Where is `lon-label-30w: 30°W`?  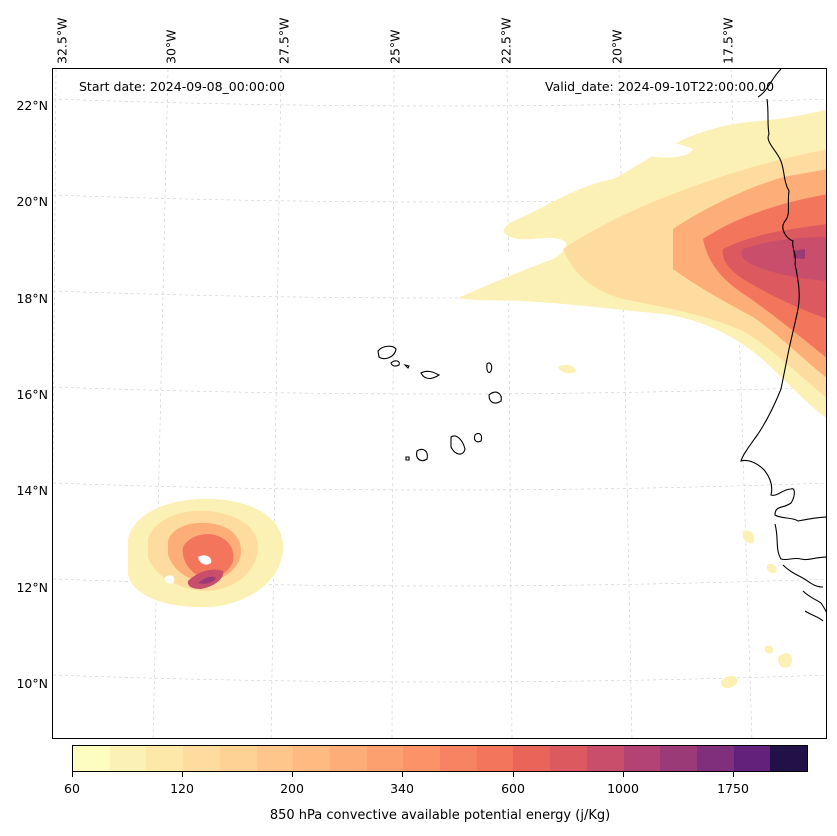
lon-label-30w: 30°W is located at coordinates (171, 32).